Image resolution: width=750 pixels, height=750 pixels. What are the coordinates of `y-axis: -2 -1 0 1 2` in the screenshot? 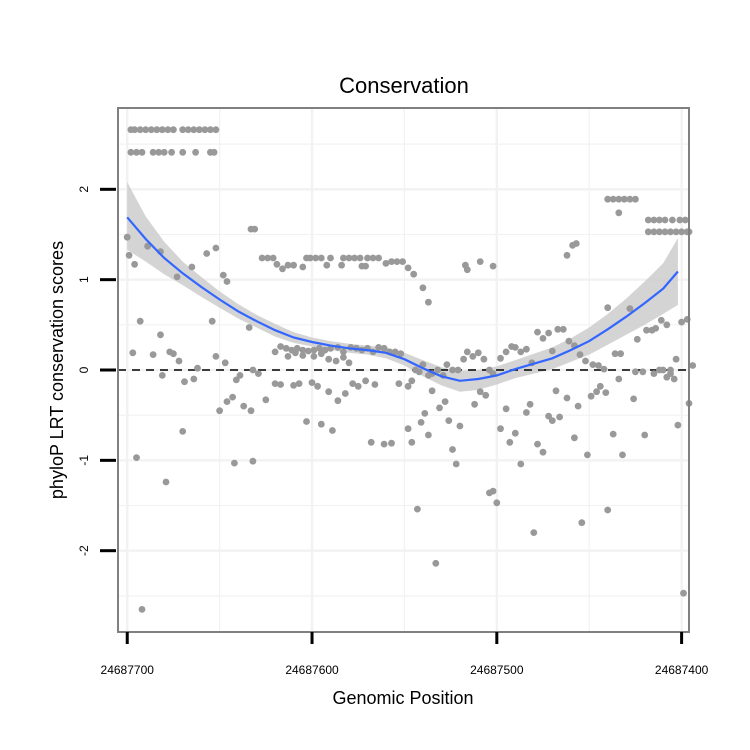 It's located at (96, 371).